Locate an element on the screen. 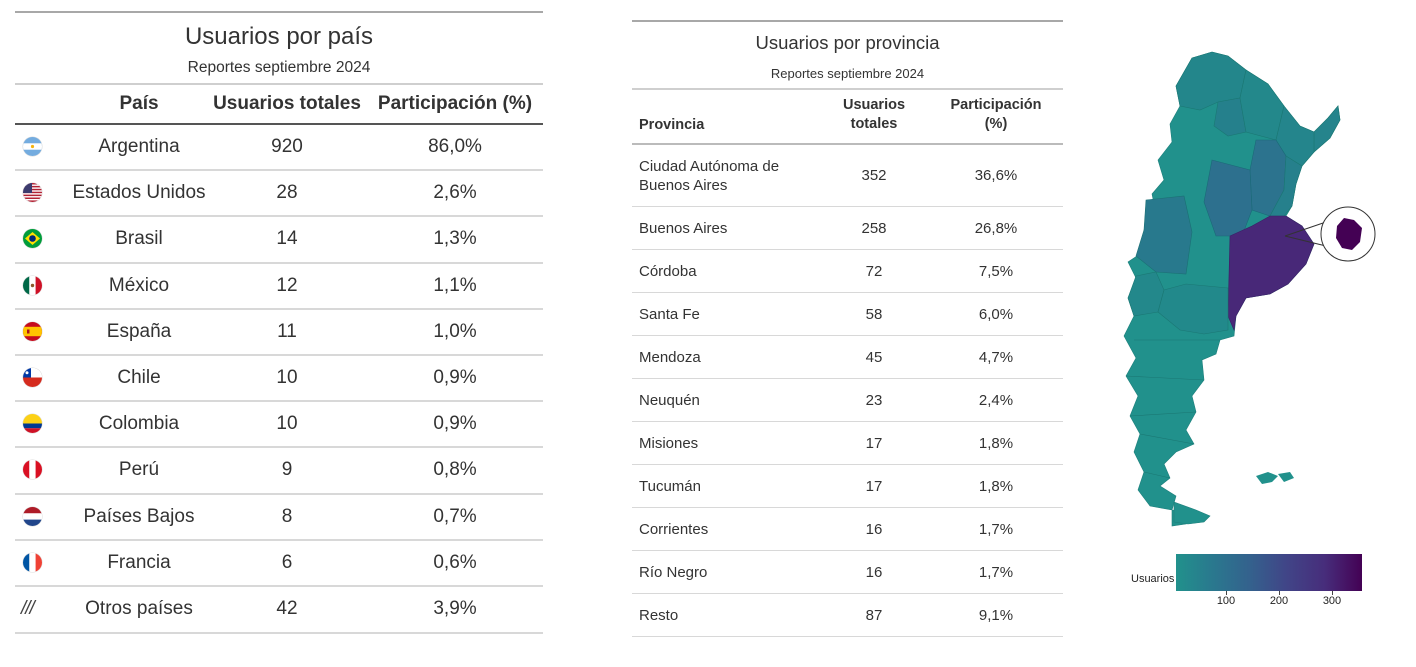 The width and height of the screenshot is (1416, 667). legend-tick-label: 300 is located at coordinates (1332, 601).